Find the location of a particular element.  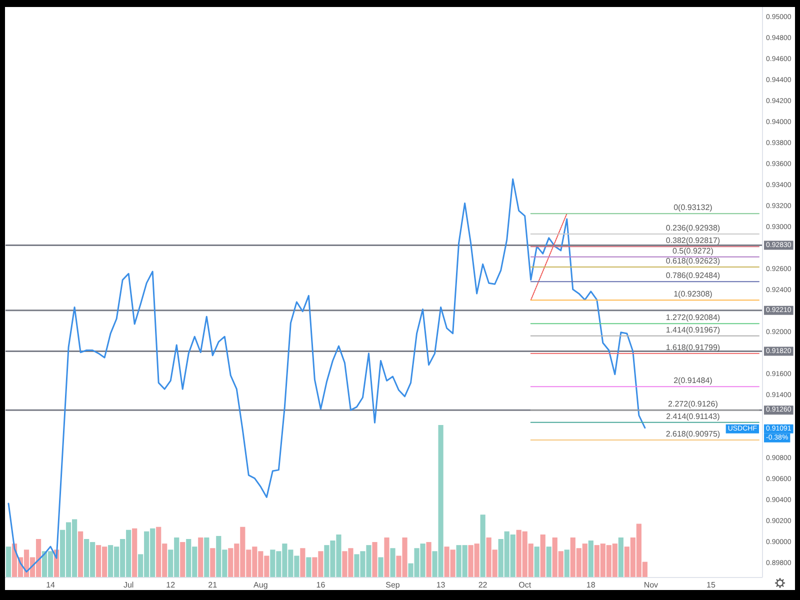

series-label: 2.414(0.91143) is located at coordinates (693, 416).